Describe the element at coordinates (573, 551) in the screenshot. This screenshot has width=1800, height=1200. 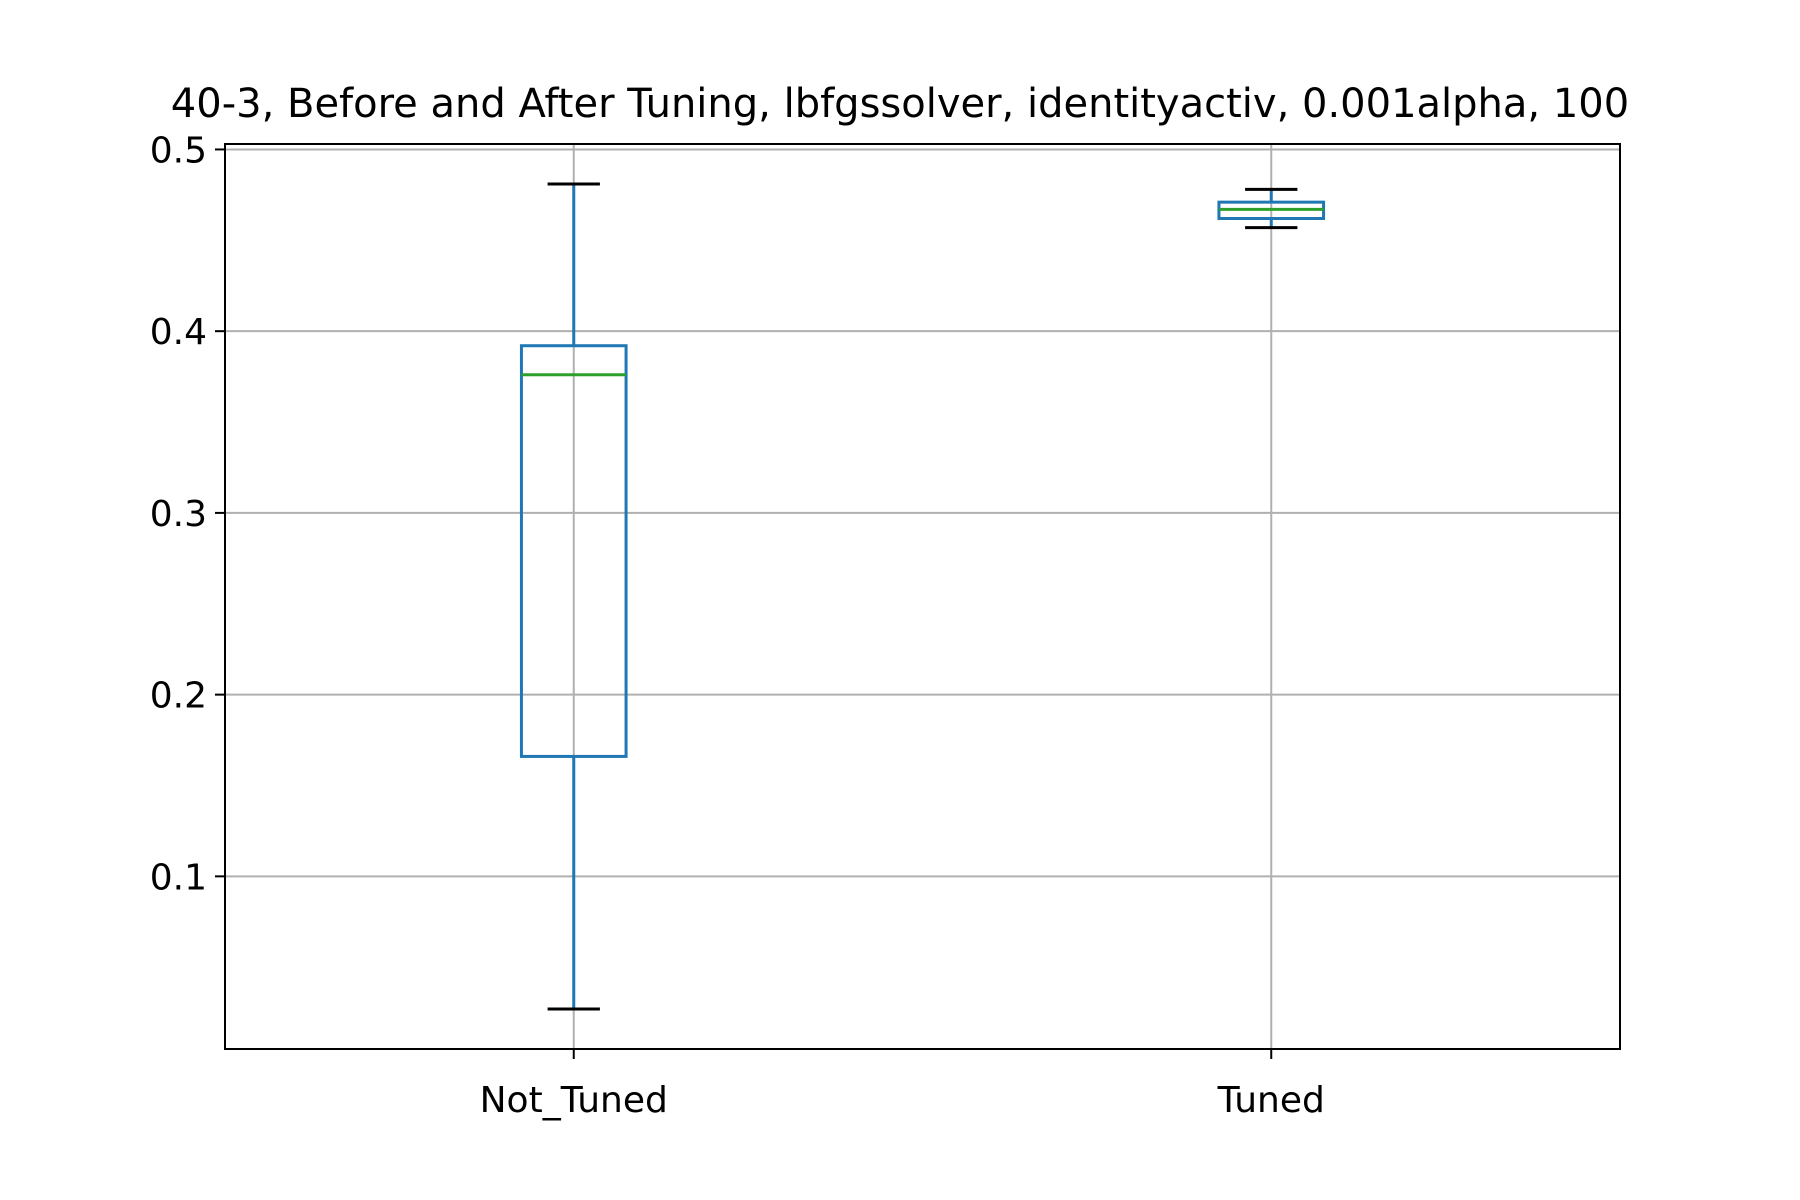
I see `iqr-box` at that location.